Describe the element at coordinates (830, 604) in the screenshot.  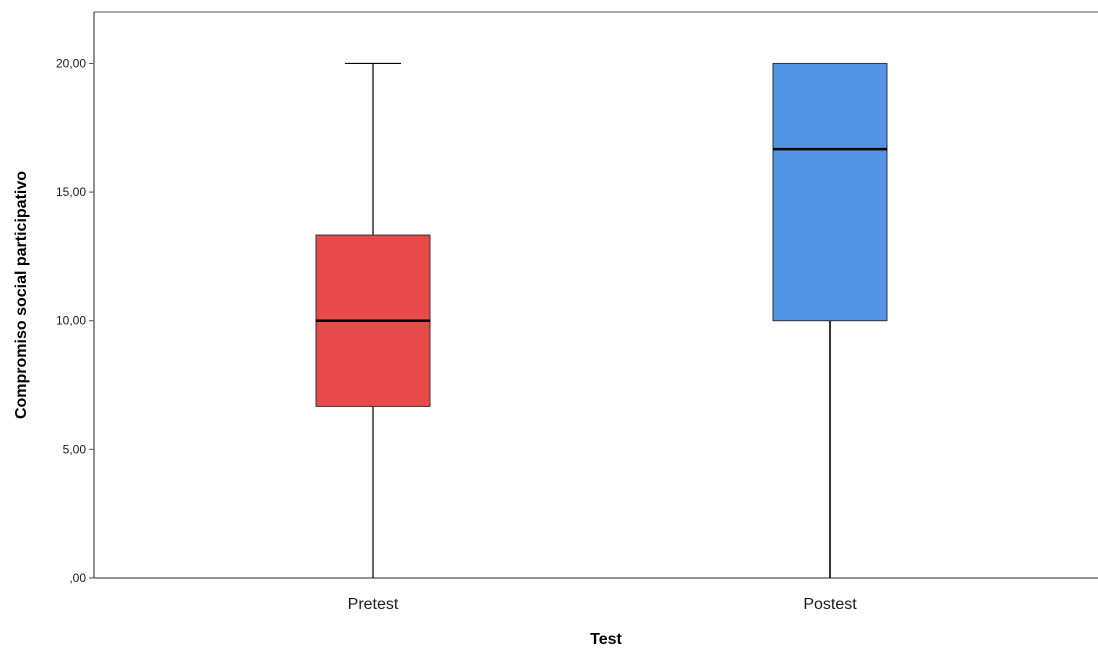
I see `x-tick-label: Postest` at that location.